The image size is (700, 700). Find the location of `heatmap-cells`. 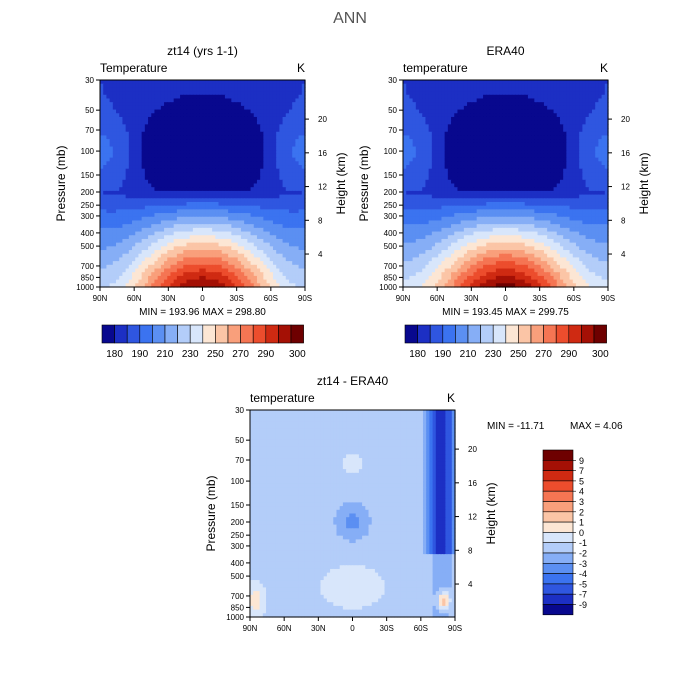

heatmap-cells is located at coordinates (203, 184).